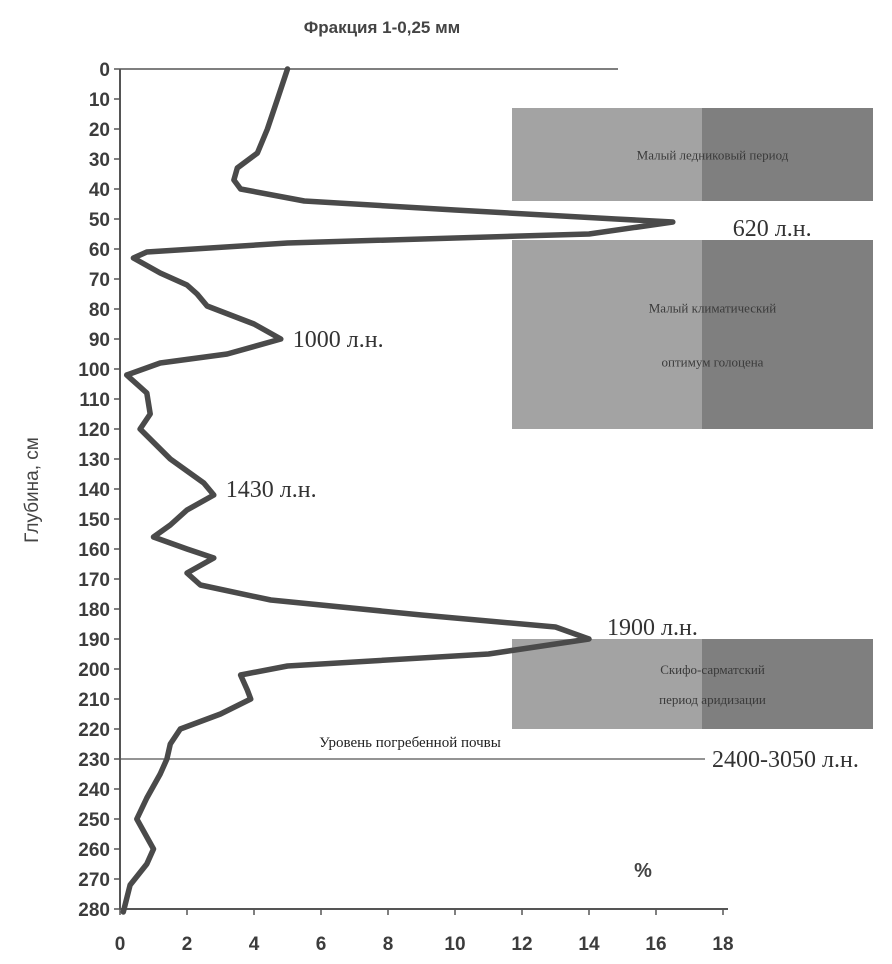 The height and width of the screenshot is (964, 892). What do you see at coordinates (99, 190) in the screenshot?
I see `y-tick-label-4: 40` at bounding box center [99, 190].